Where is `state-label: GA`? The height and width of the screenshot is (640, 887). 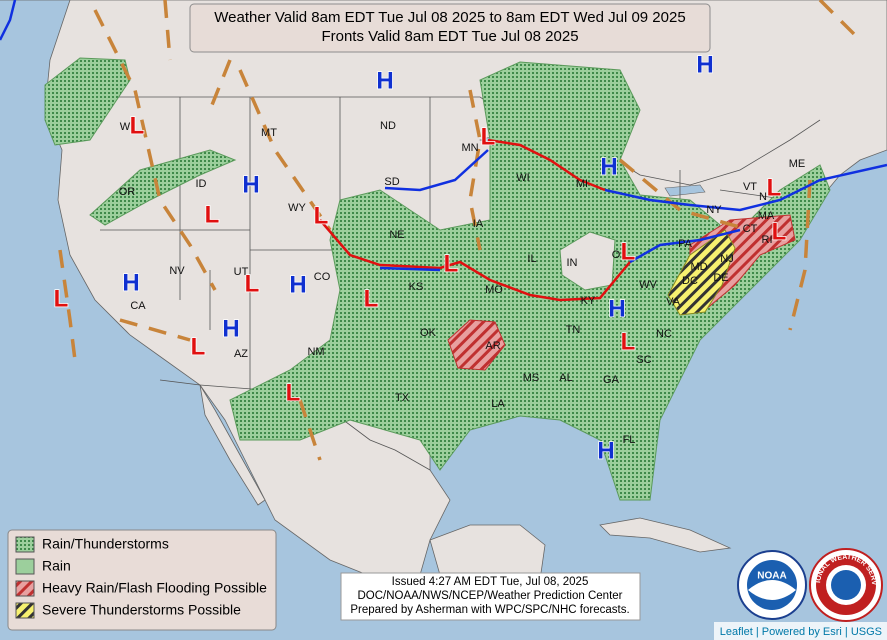 state-label: GA is located at coordinates (611, 380).